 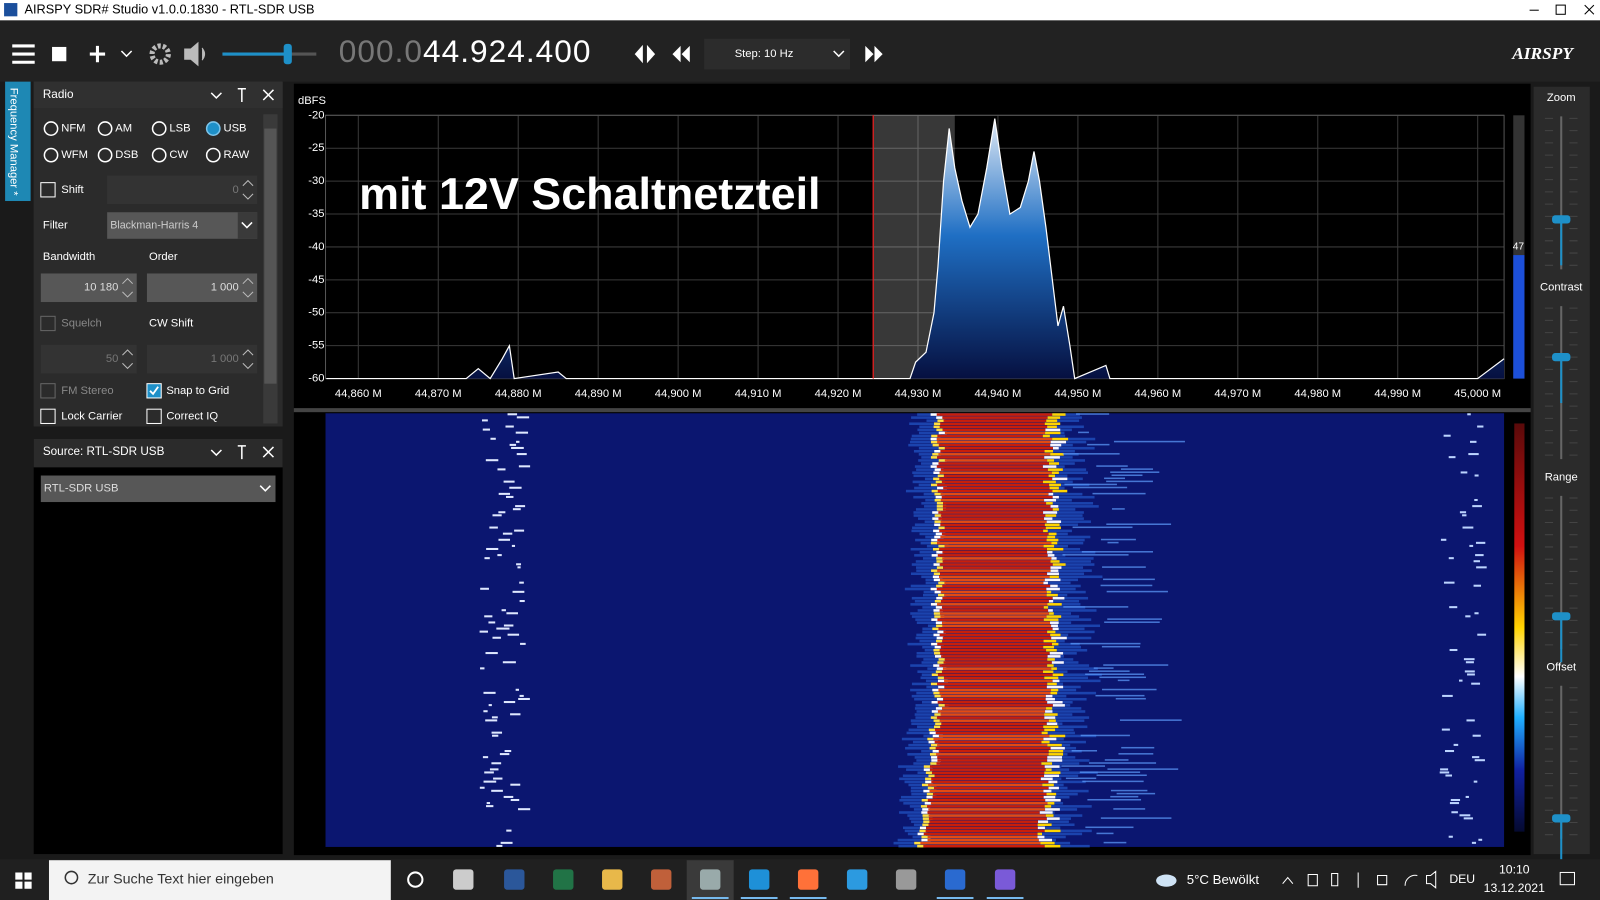 What do you see at coordinates (1567, 878) in the screenshot?
I see `notifications` at bounding box center [1567, 878].